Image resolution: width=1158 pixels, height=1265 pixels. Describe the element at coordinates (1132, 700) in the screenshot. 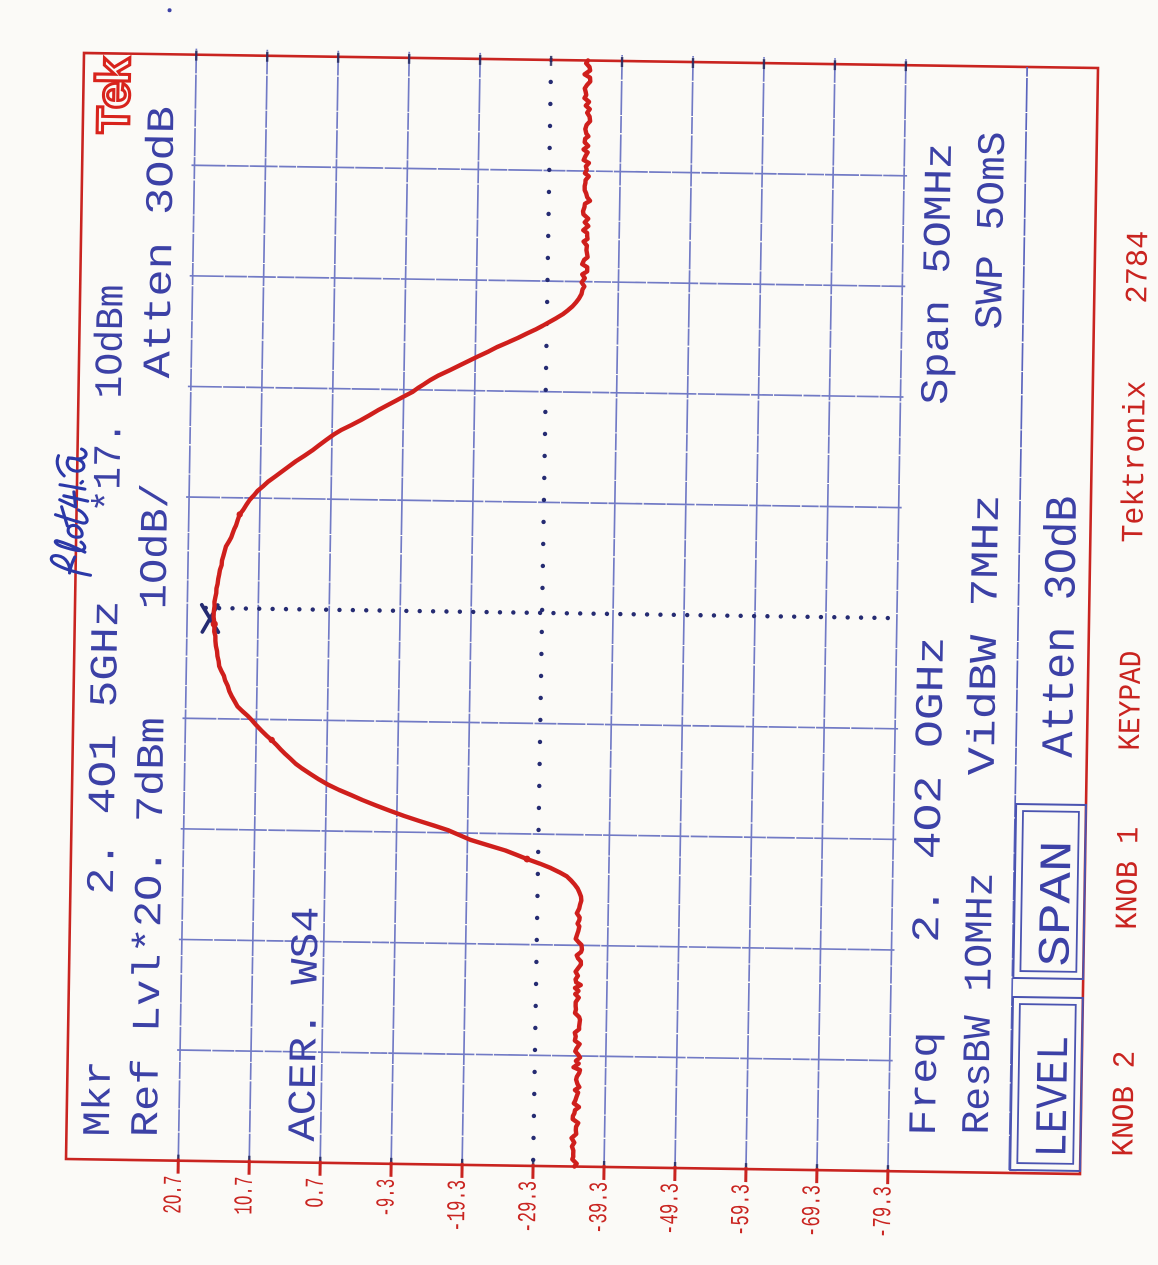

I see `svg-text: KEYPAD` at that location.